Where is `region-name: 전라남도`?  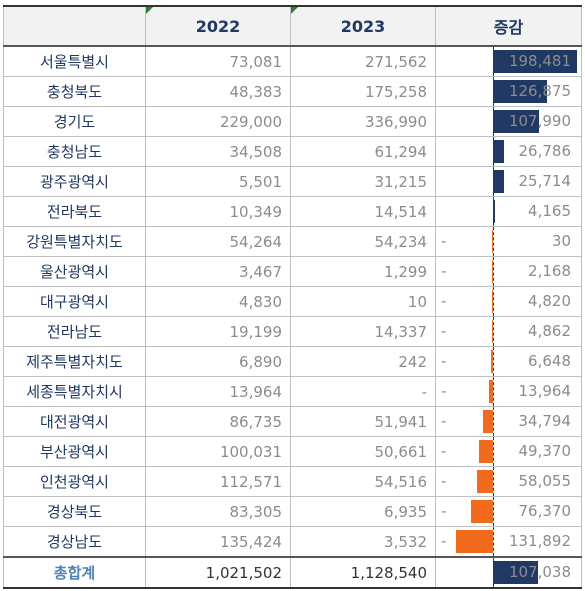
region-name: 전라남도 is located at coordinates (74, 331).